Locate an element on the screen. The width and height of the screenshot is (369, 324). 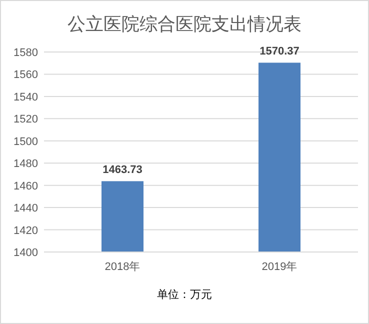
text: 单位：万元 is located at coordinates (184, 294).